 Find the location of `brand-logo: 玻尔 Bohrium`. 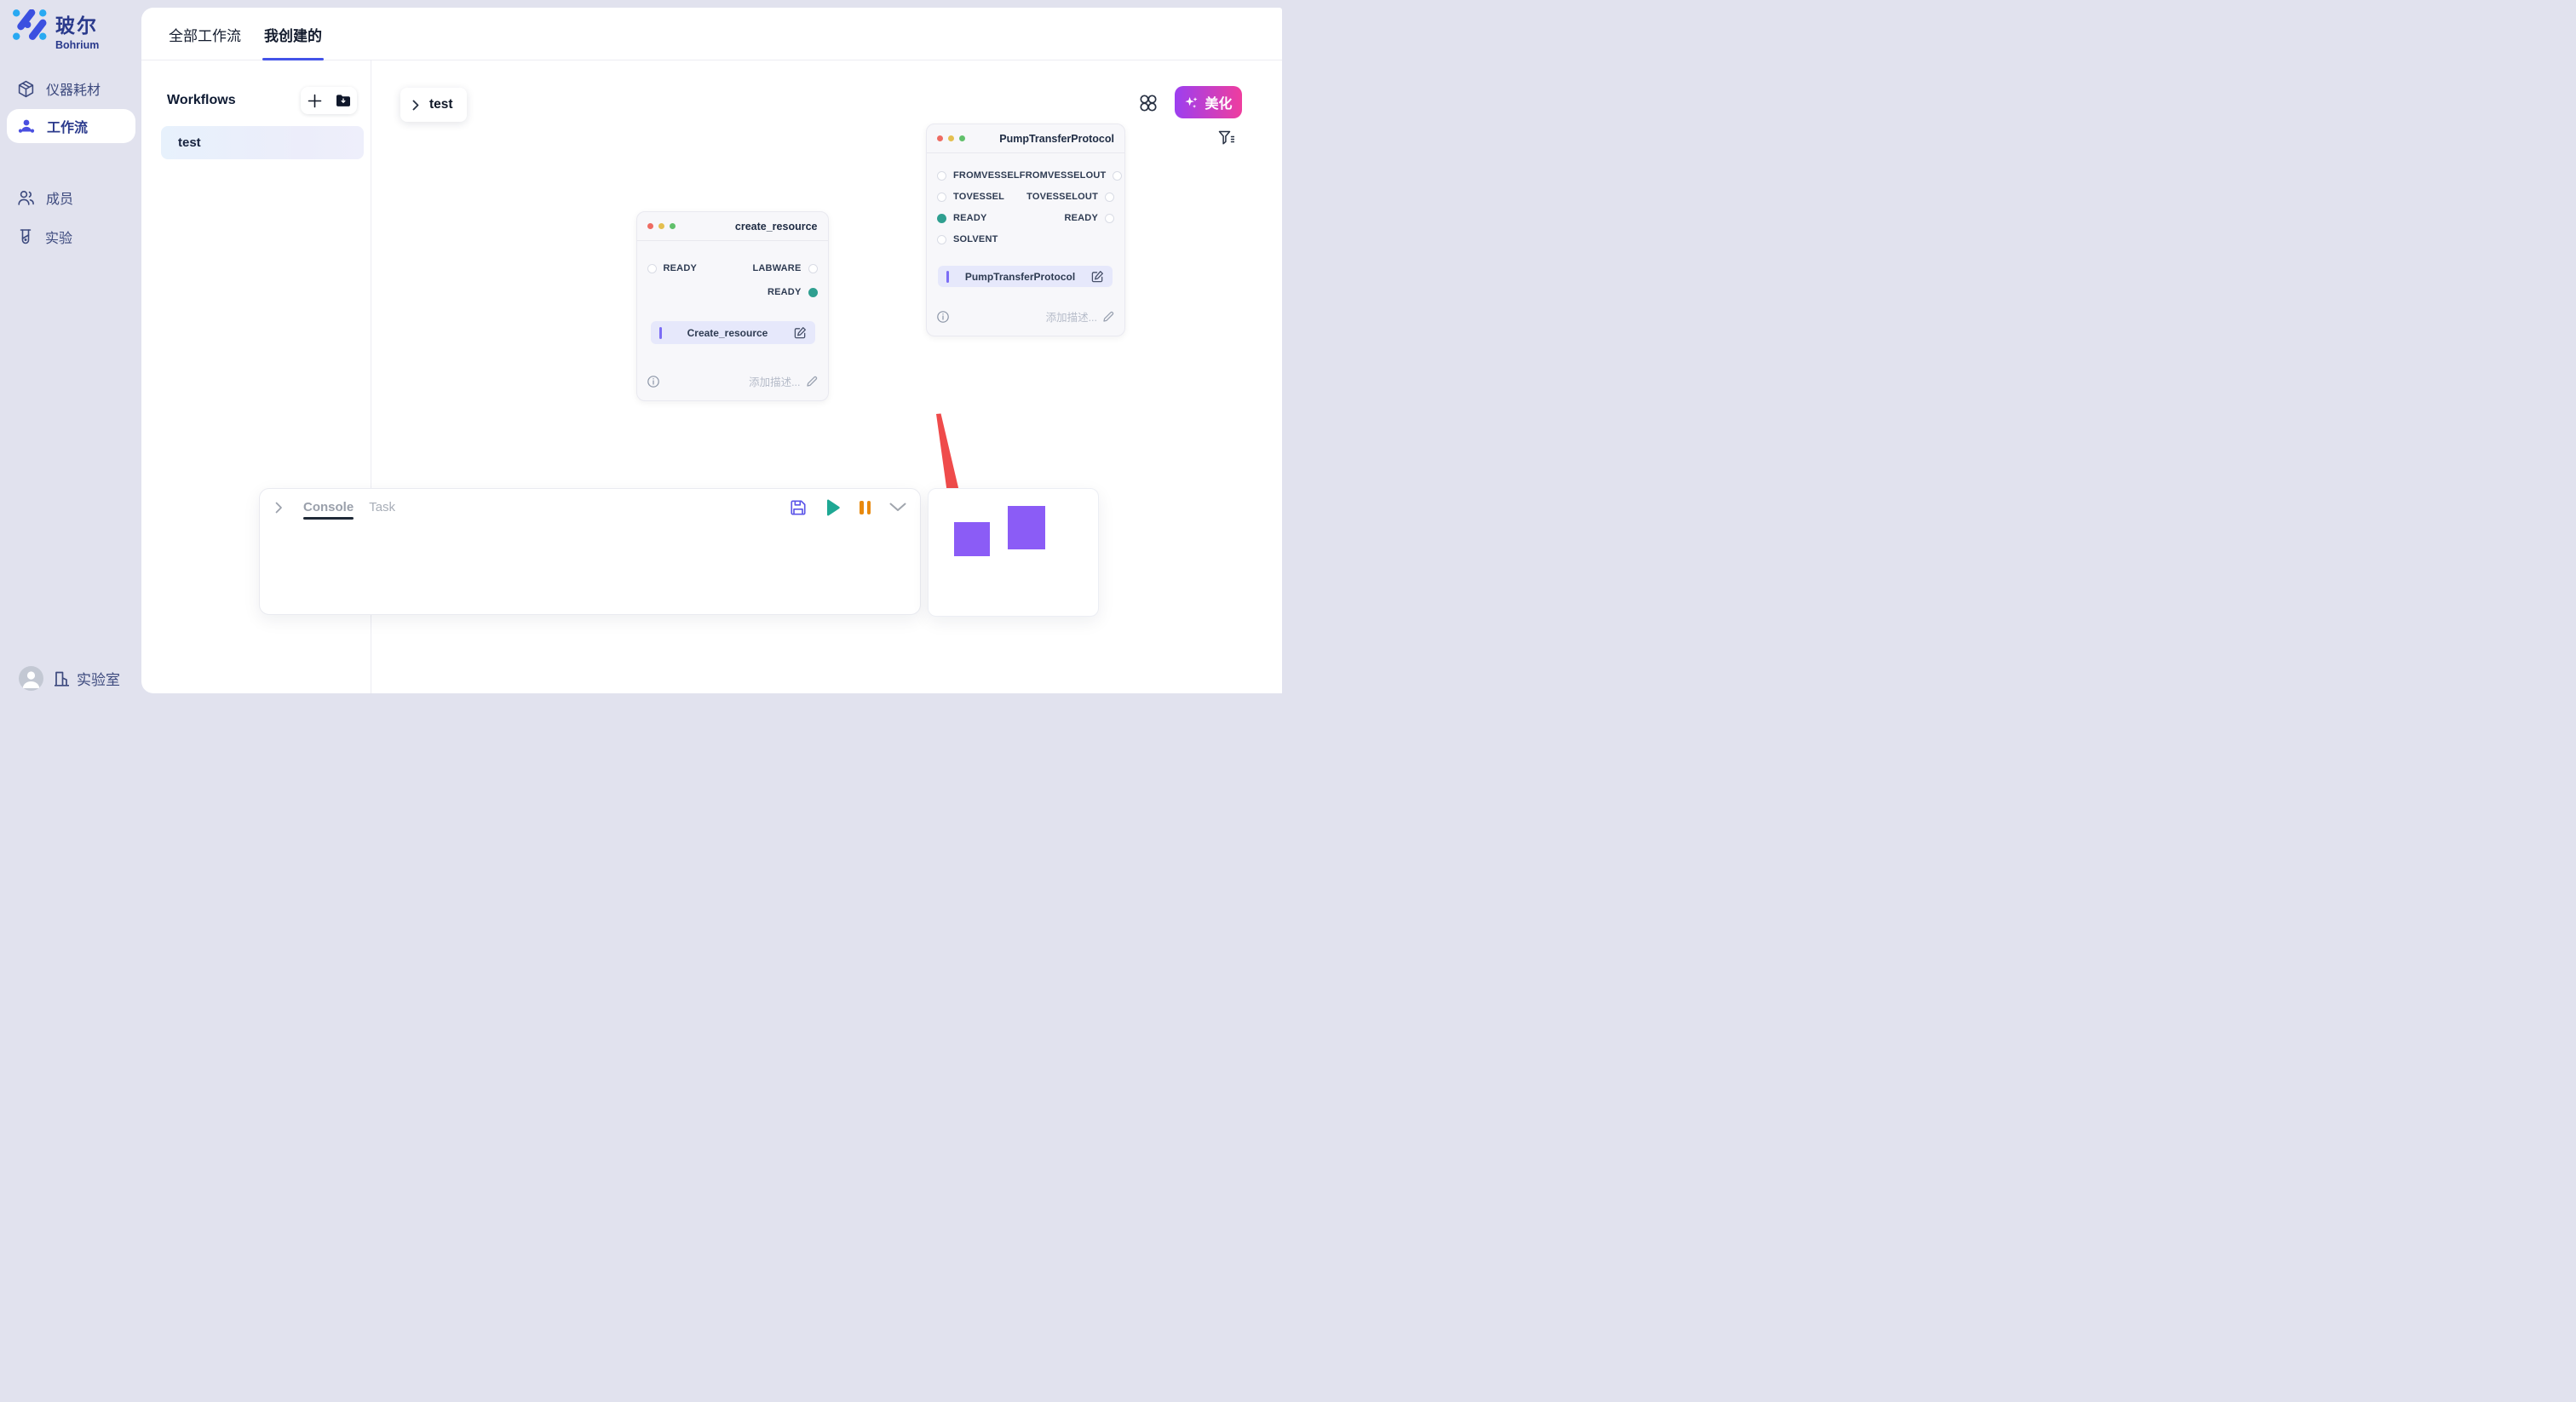

brand-logo: 玻尔 Bohrium is located at coordinates (56, 30).